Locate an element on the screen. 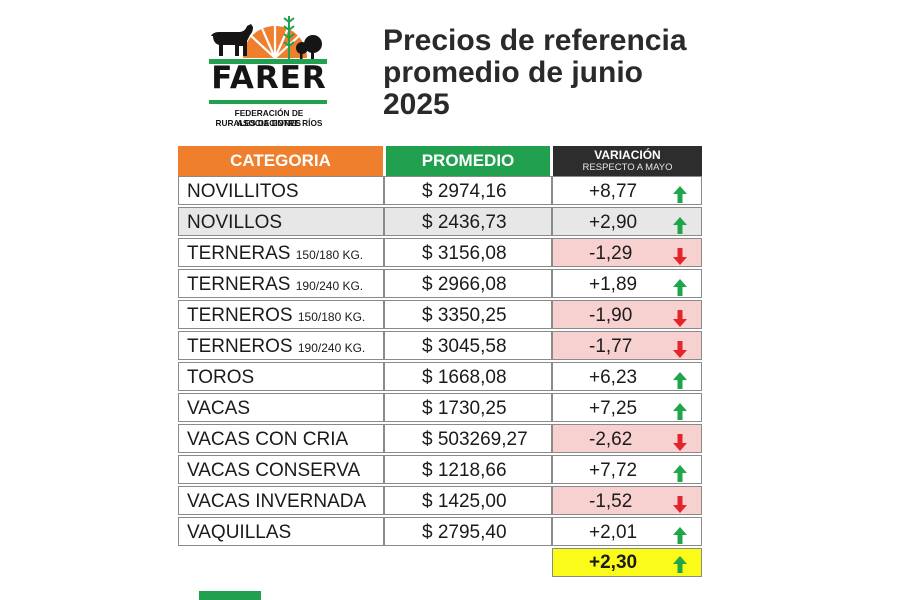  categoria-name: TERNERAS is located at coordinates (239, 253).